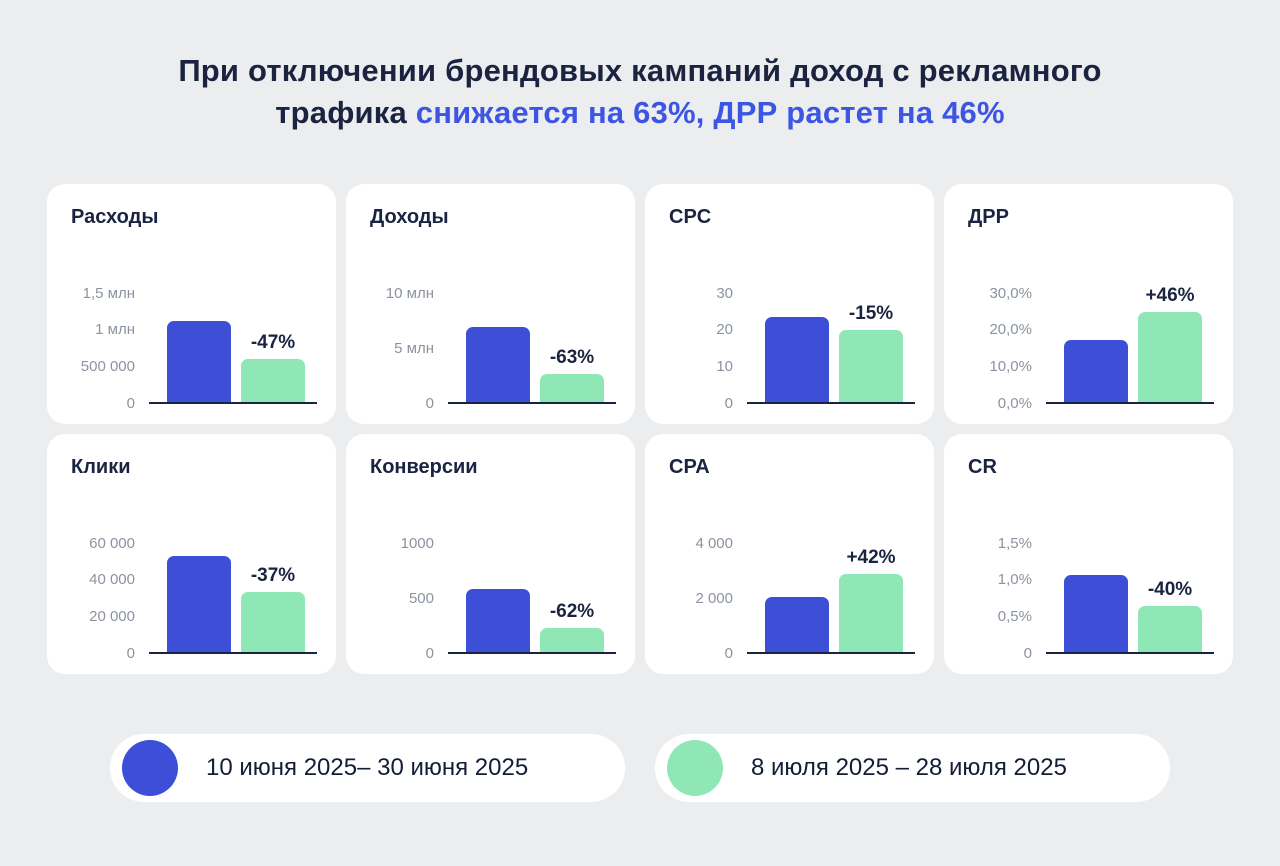  I want to click on bar-chart: 10 млн 5 млн 0 -63%, so click(493, 348).